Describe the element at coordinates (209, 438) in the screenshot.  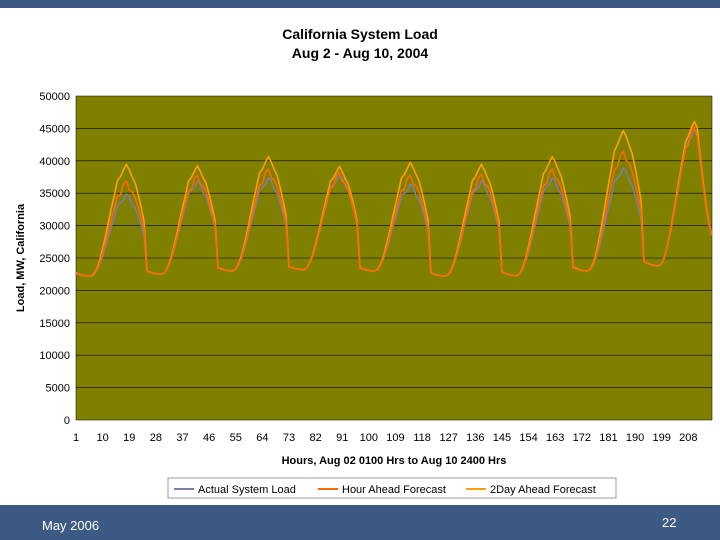
I see `x-tick-label: 46` at that location.